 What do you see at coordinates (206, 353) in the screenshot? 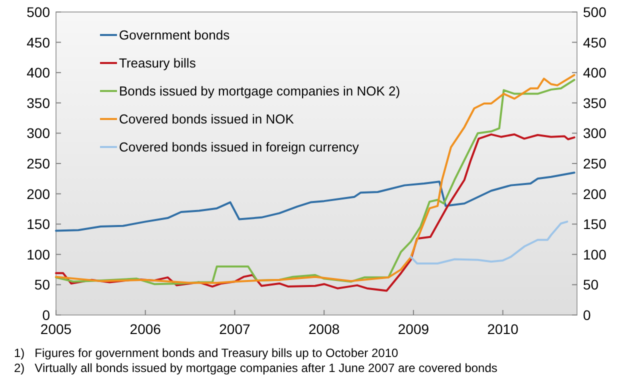
I see `text: 1) Figures for government bonds and Treasury bills up to October 2010` at bounding box center [206, 353].